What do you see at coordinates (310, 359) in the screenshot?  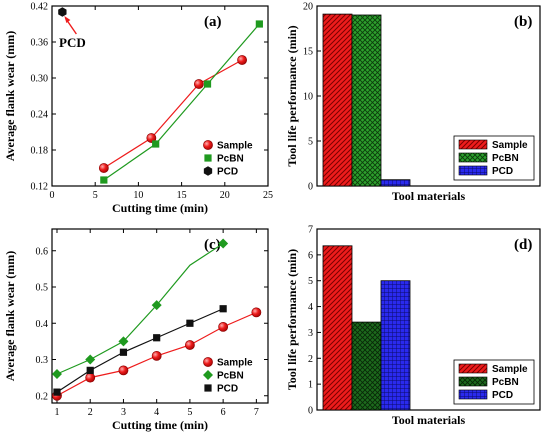 I see `y-tick-label: 2` at bounding box center [310, 359].